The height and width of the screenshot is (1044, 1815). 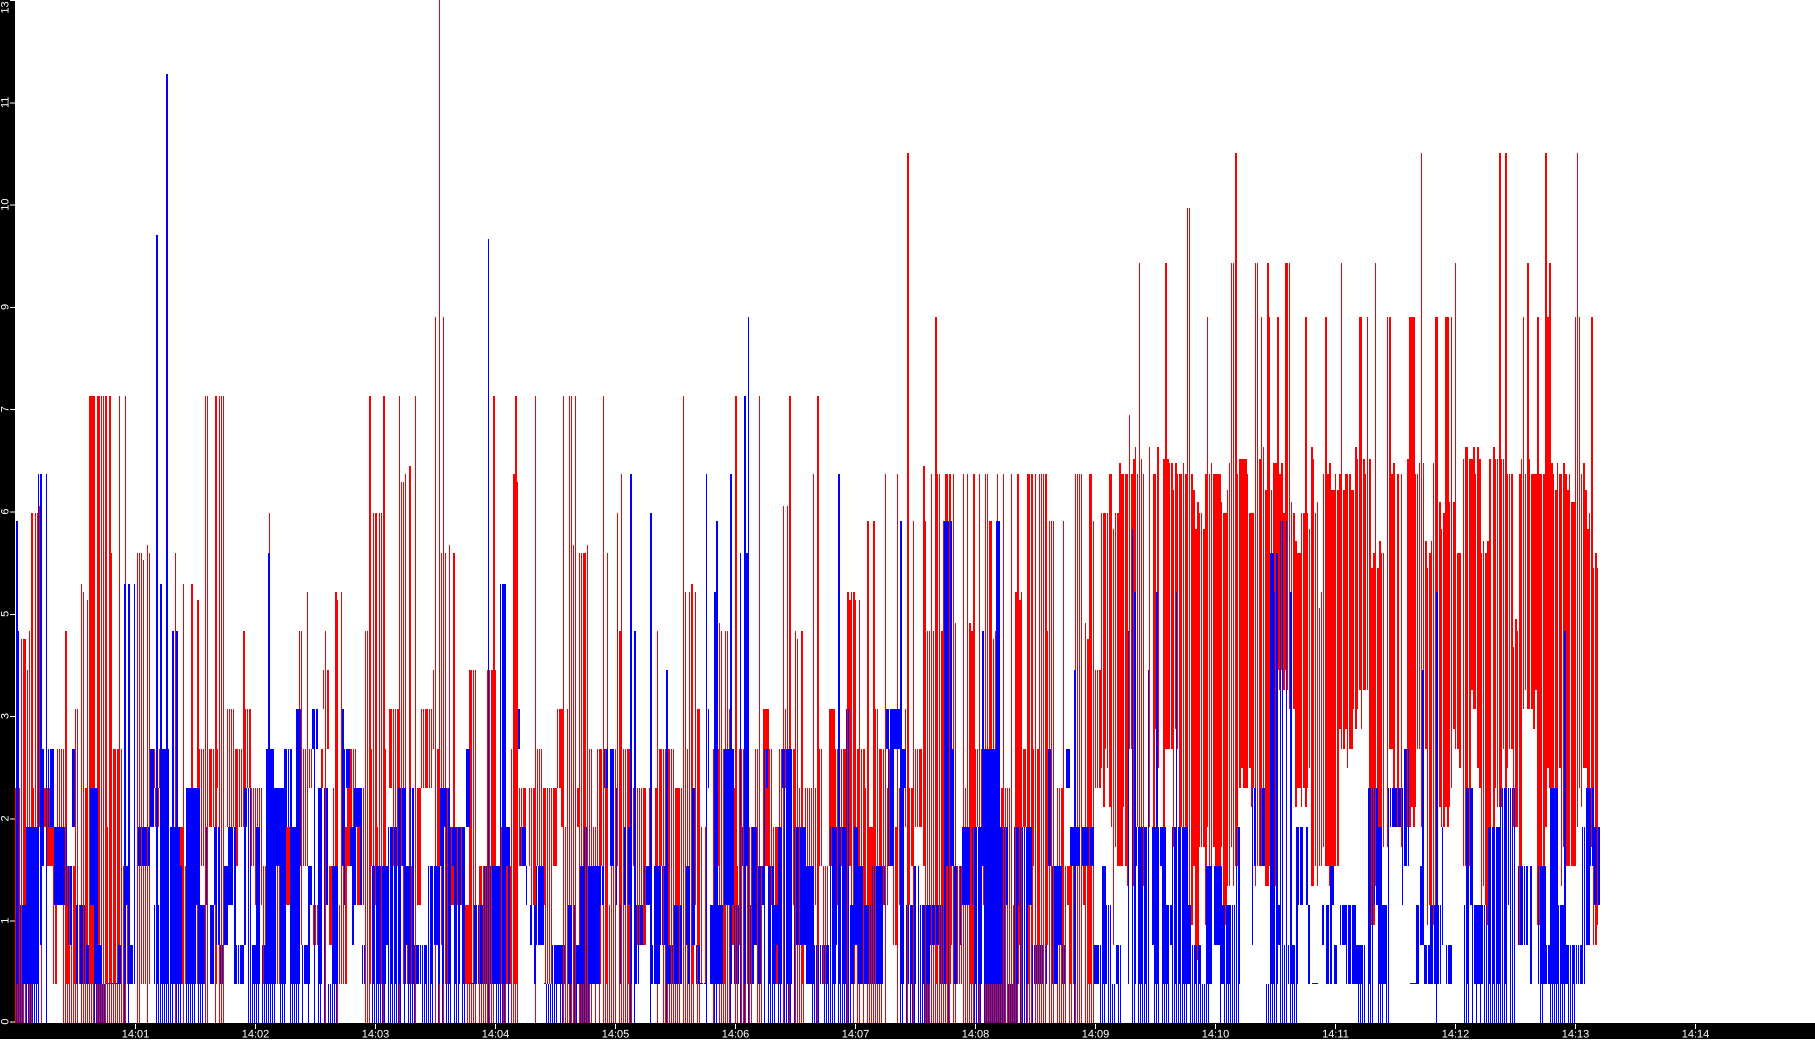 What do you see at coordinates (6, 921) in the screenshot?
I see `svg-text: 1` at bounding box center [6, 921].